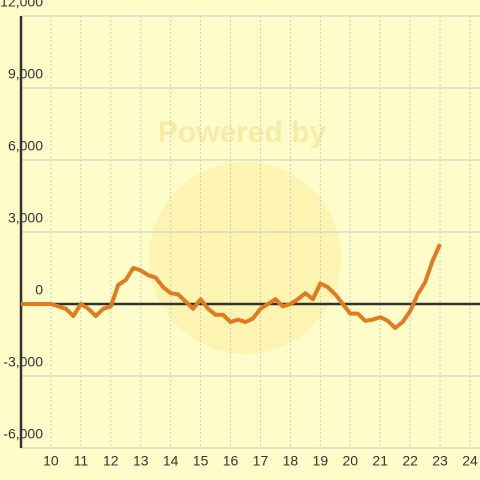 The image size is (480, 480). I want to click on y-tick-label: 12,000, so click(21, 5).